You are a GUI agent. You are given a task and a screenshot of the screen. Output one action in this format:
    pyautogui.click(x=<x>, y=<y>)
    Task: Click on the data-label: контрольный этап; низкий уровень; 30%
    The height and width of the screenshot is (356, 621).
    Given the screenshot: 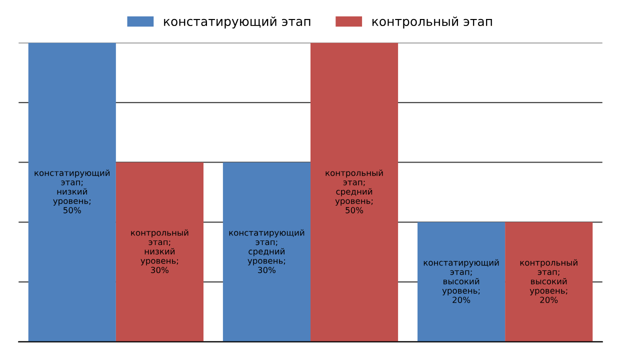 What is the action you would take?
    pyautogui.click(x=159, y=251)
    